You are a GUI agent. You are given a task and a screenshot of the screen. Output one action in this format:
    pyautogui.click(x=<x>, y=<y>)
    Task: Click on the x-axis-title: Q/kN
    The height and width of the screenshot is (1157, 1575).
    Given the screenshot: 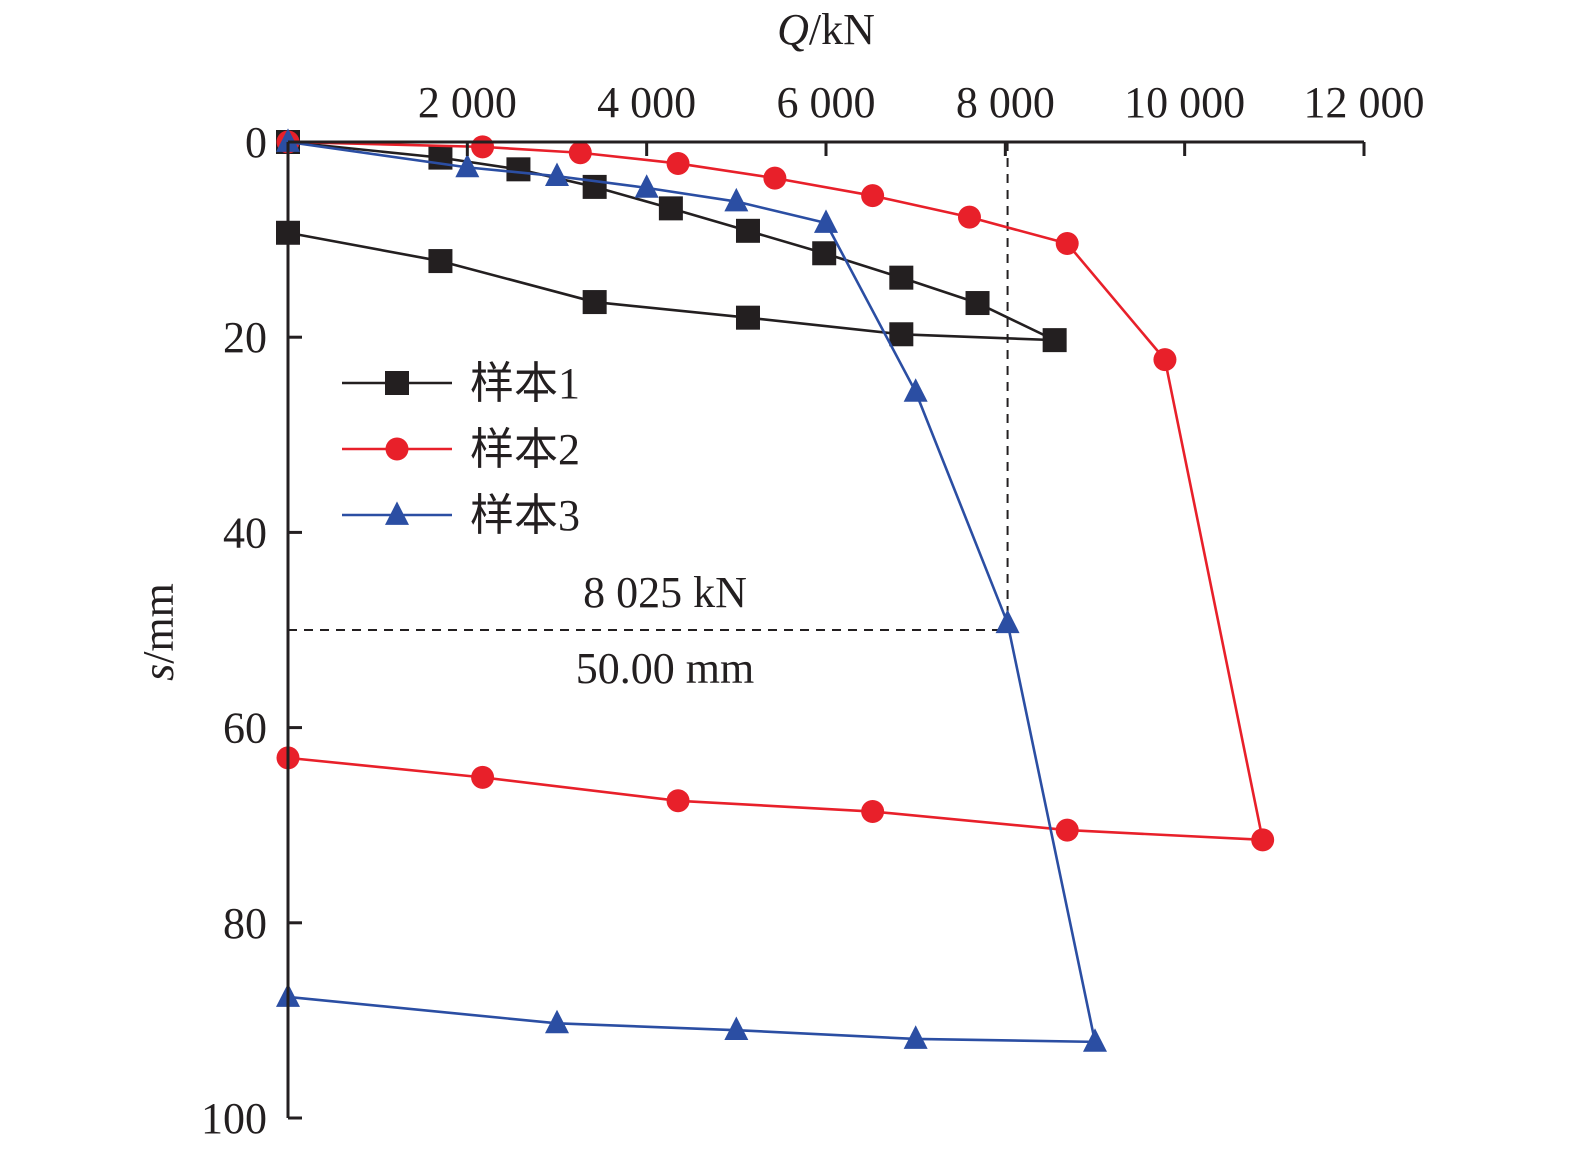 What is the action you would take?
    pyautogui.click(x=826, y=29)
    